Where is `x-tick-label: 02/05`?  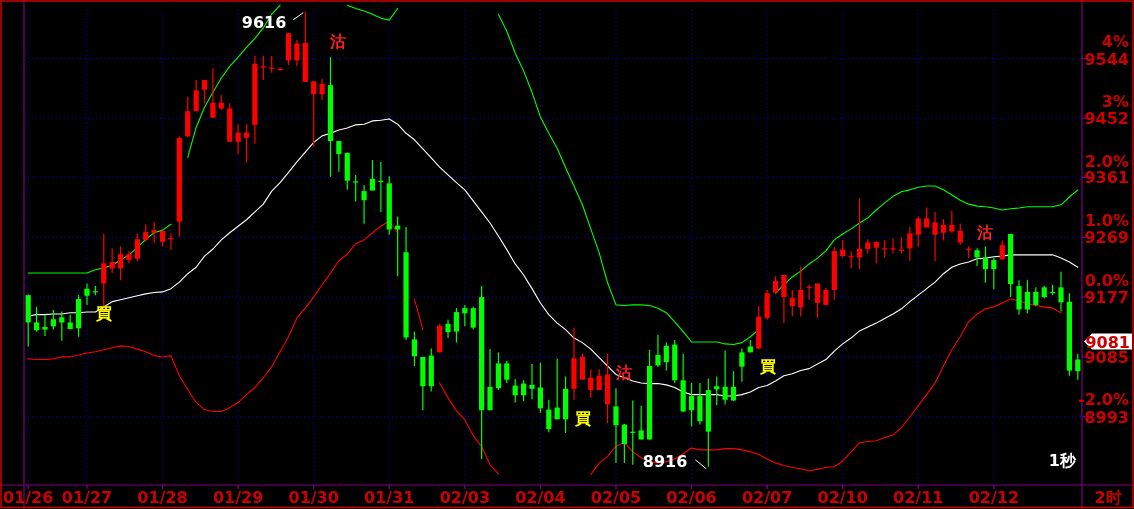
x-tick-label: 02/05 is located at coordinates (616, 497).